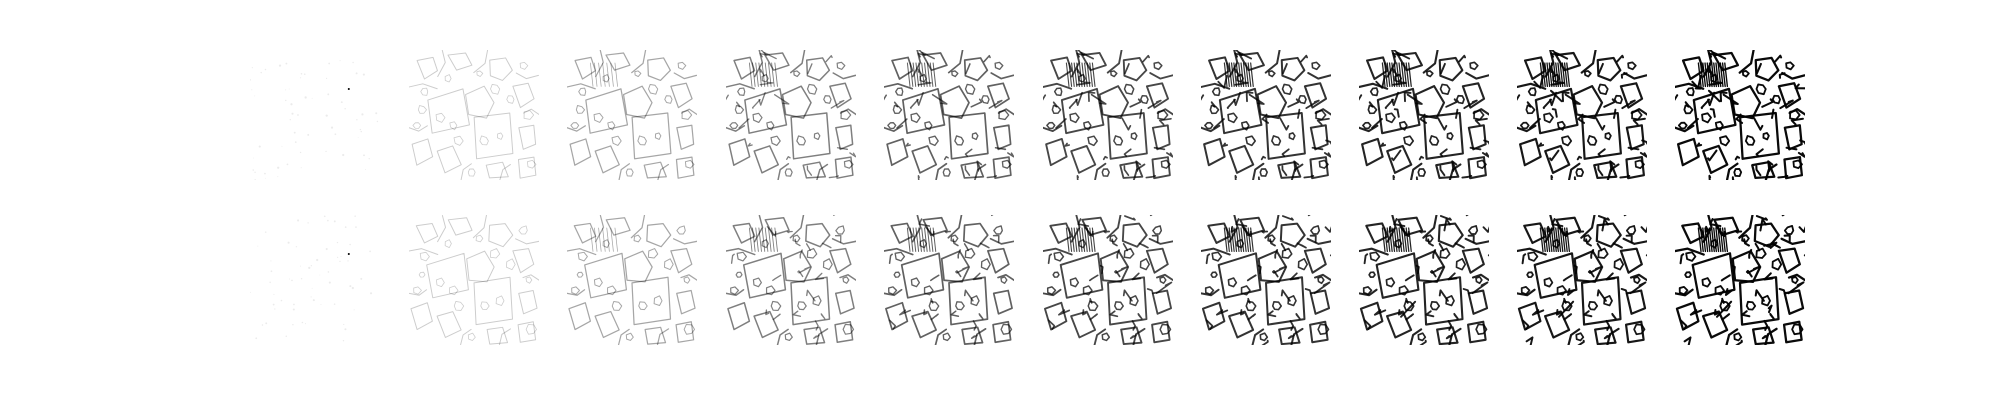  I want to click on panel-row2-step9, so click(1582, 280).